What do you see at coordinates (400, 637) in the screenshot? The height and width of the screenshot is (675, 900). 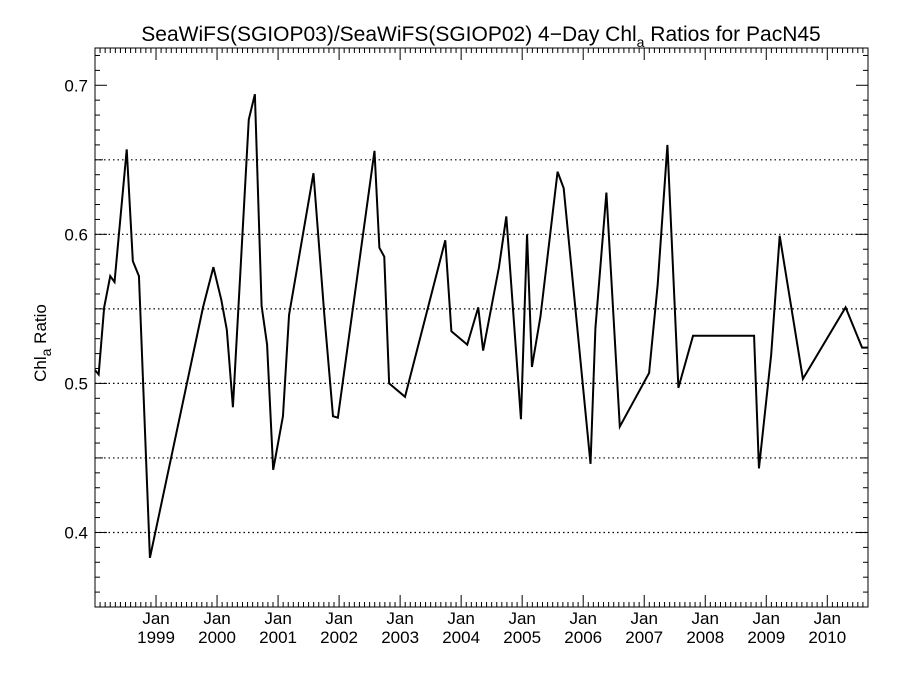 I see `x-tick-year-label: 2003` at bounding box center [400, 637].